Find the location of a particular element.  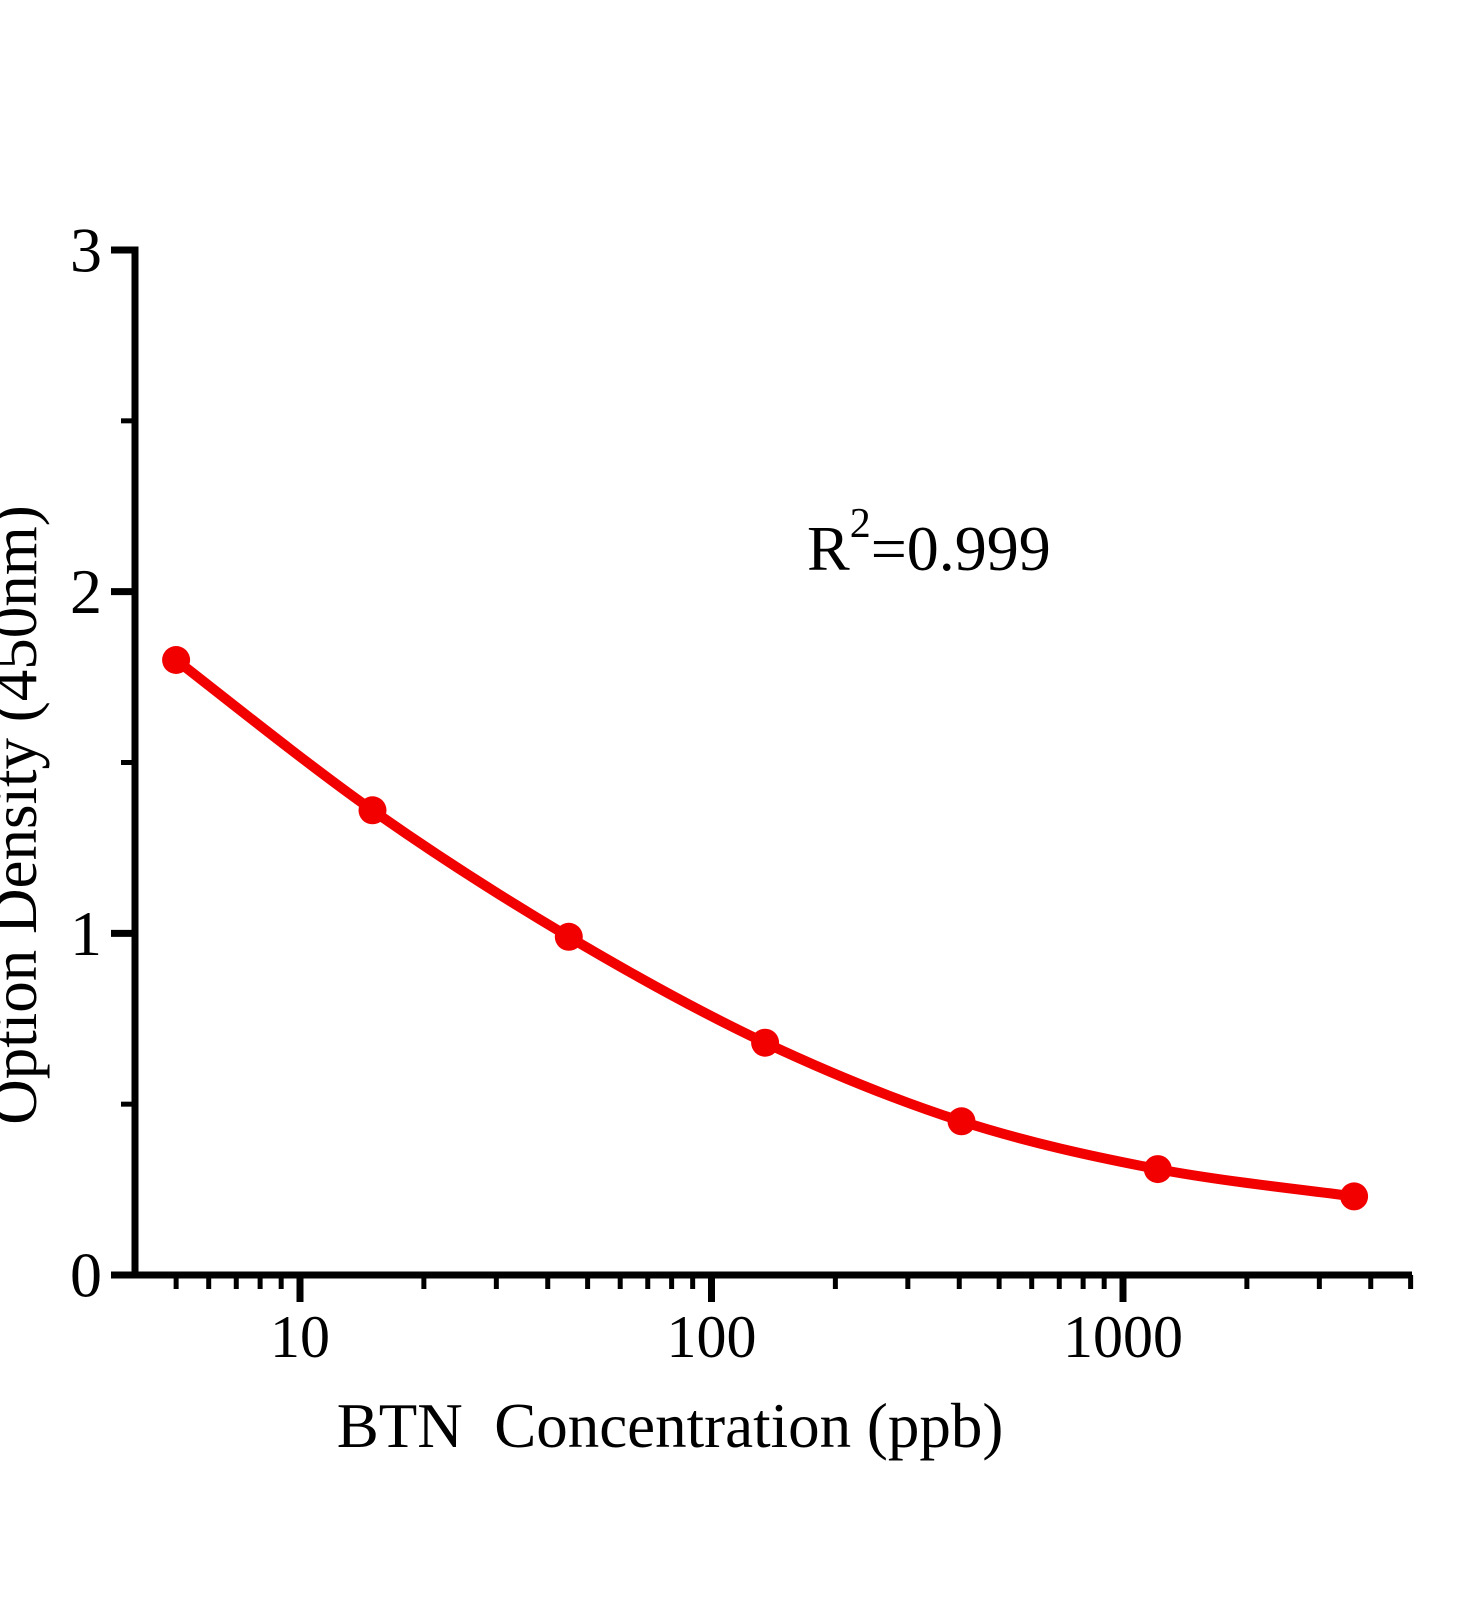

r-squared-annotation: R2=0.999 is located at coordinates (929, 542).